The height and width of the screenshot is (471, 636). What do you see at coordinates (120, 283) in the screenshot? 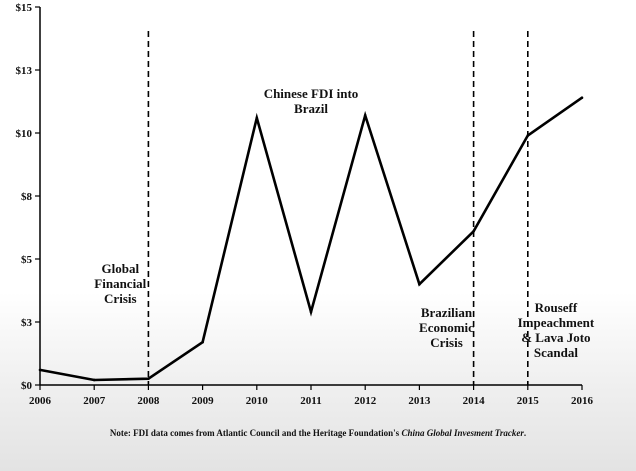
I see `event-label-global-financial-crisis-line: Financial` at bounding box center [120, 283].